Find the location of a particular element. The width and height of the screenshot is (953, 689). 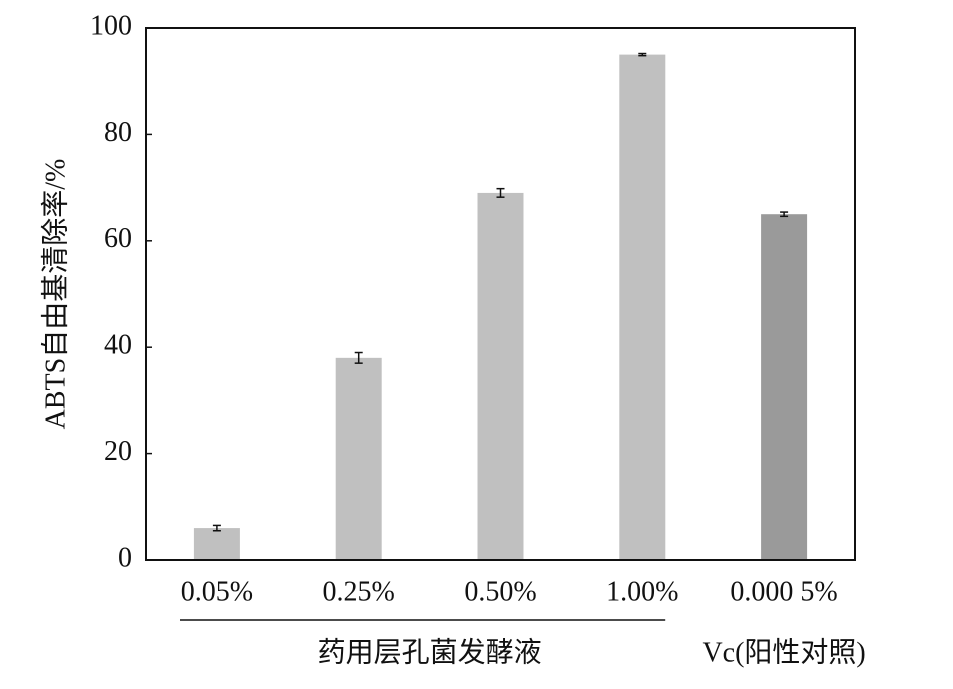

y-tick-label: 20 is located at coordinates (118, 451).